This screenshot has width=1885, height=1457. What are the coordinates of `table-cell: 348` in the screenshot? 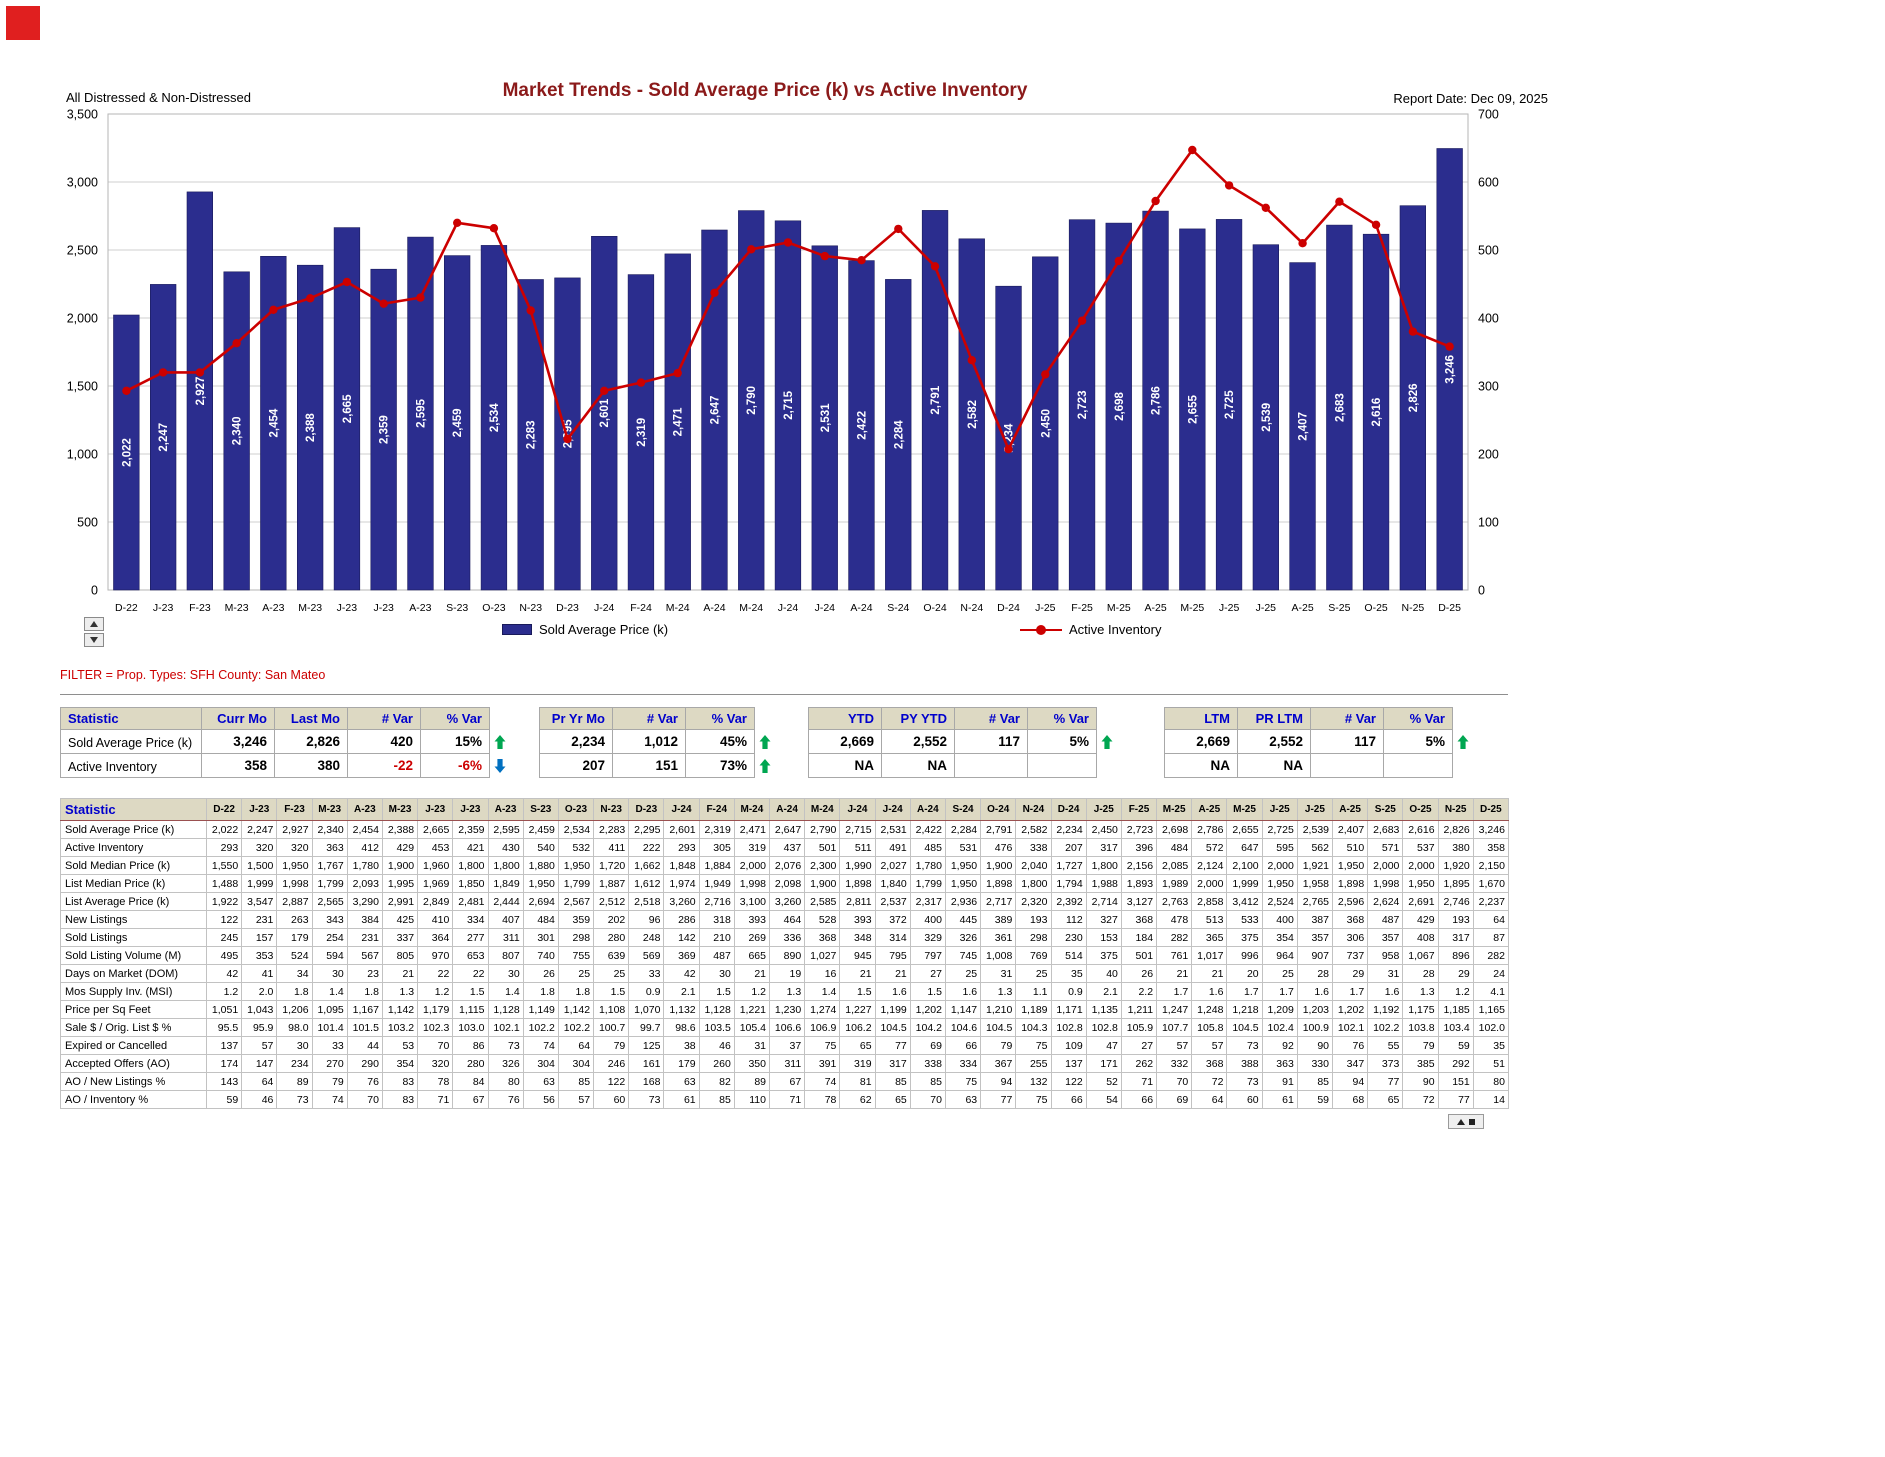 It's located at (857, 937).